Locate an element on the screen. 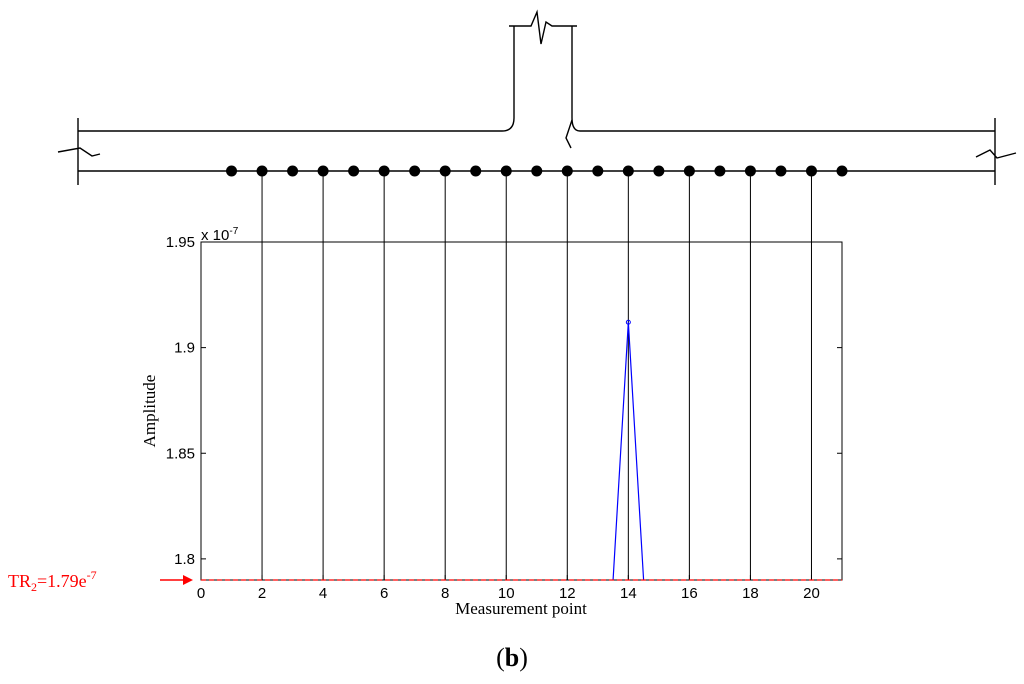 The width and height of the screenshot is (1024, 684). beam-right-break is located at coordinates (996, 151).